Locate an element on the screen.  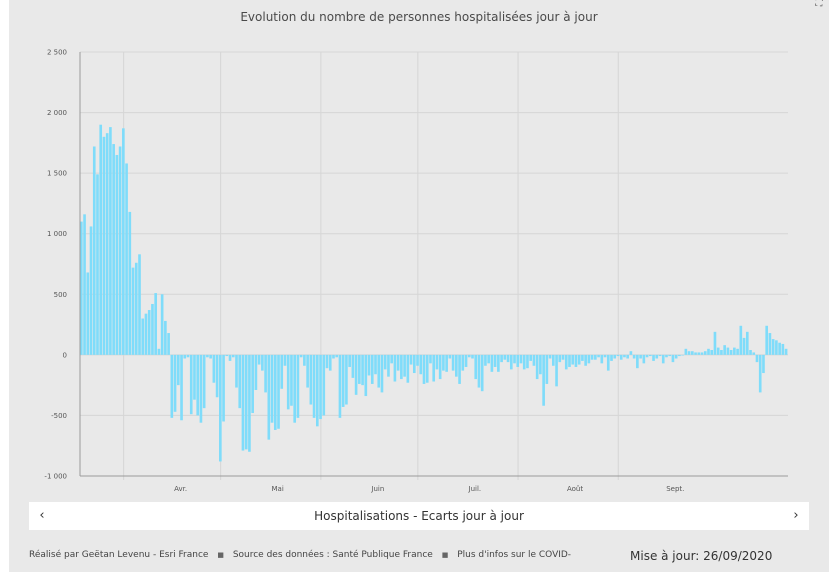
footer-author: Réalisé par Geëtan Levenu - Esri France is located at coordinates (119, 555).